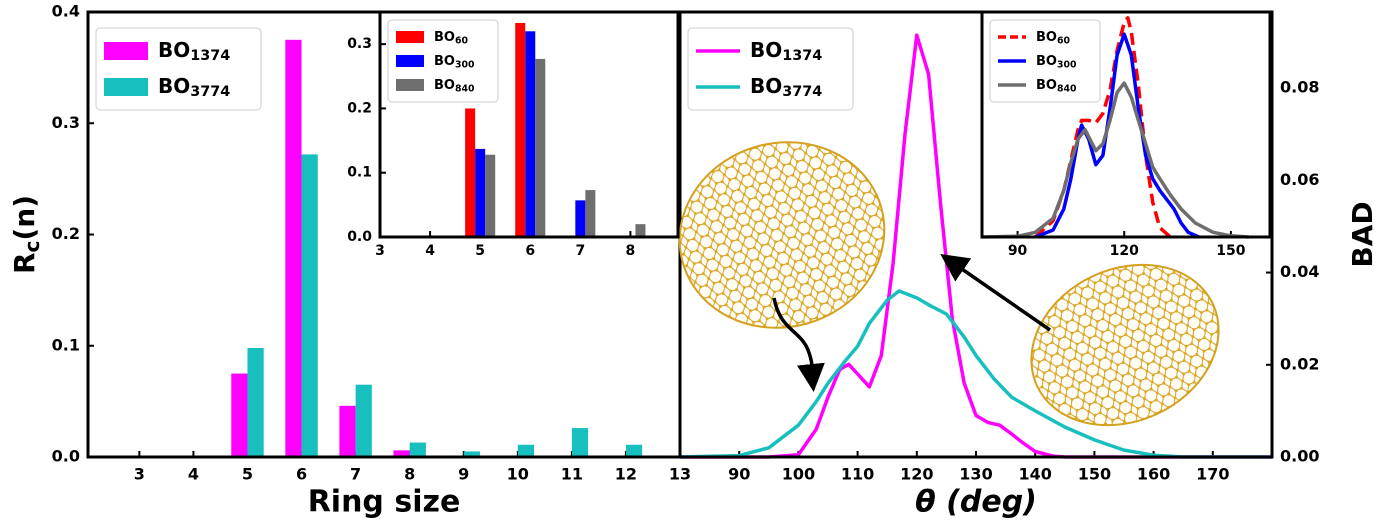 Image resolution: width=1387 pixels, height=522 pixels. Describe the element at coordinates (1299, 271) in the screenshot. I see `y-tick-label: 0.04` at that location.